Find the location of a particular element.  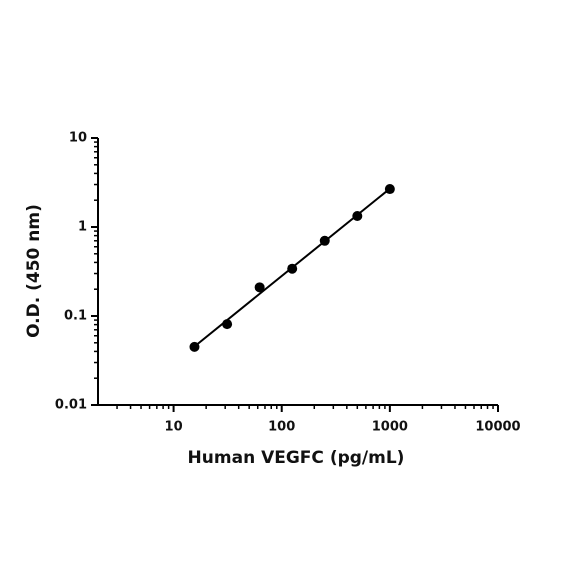

x-tick-label: 10 is located at coordinates (174, 427).